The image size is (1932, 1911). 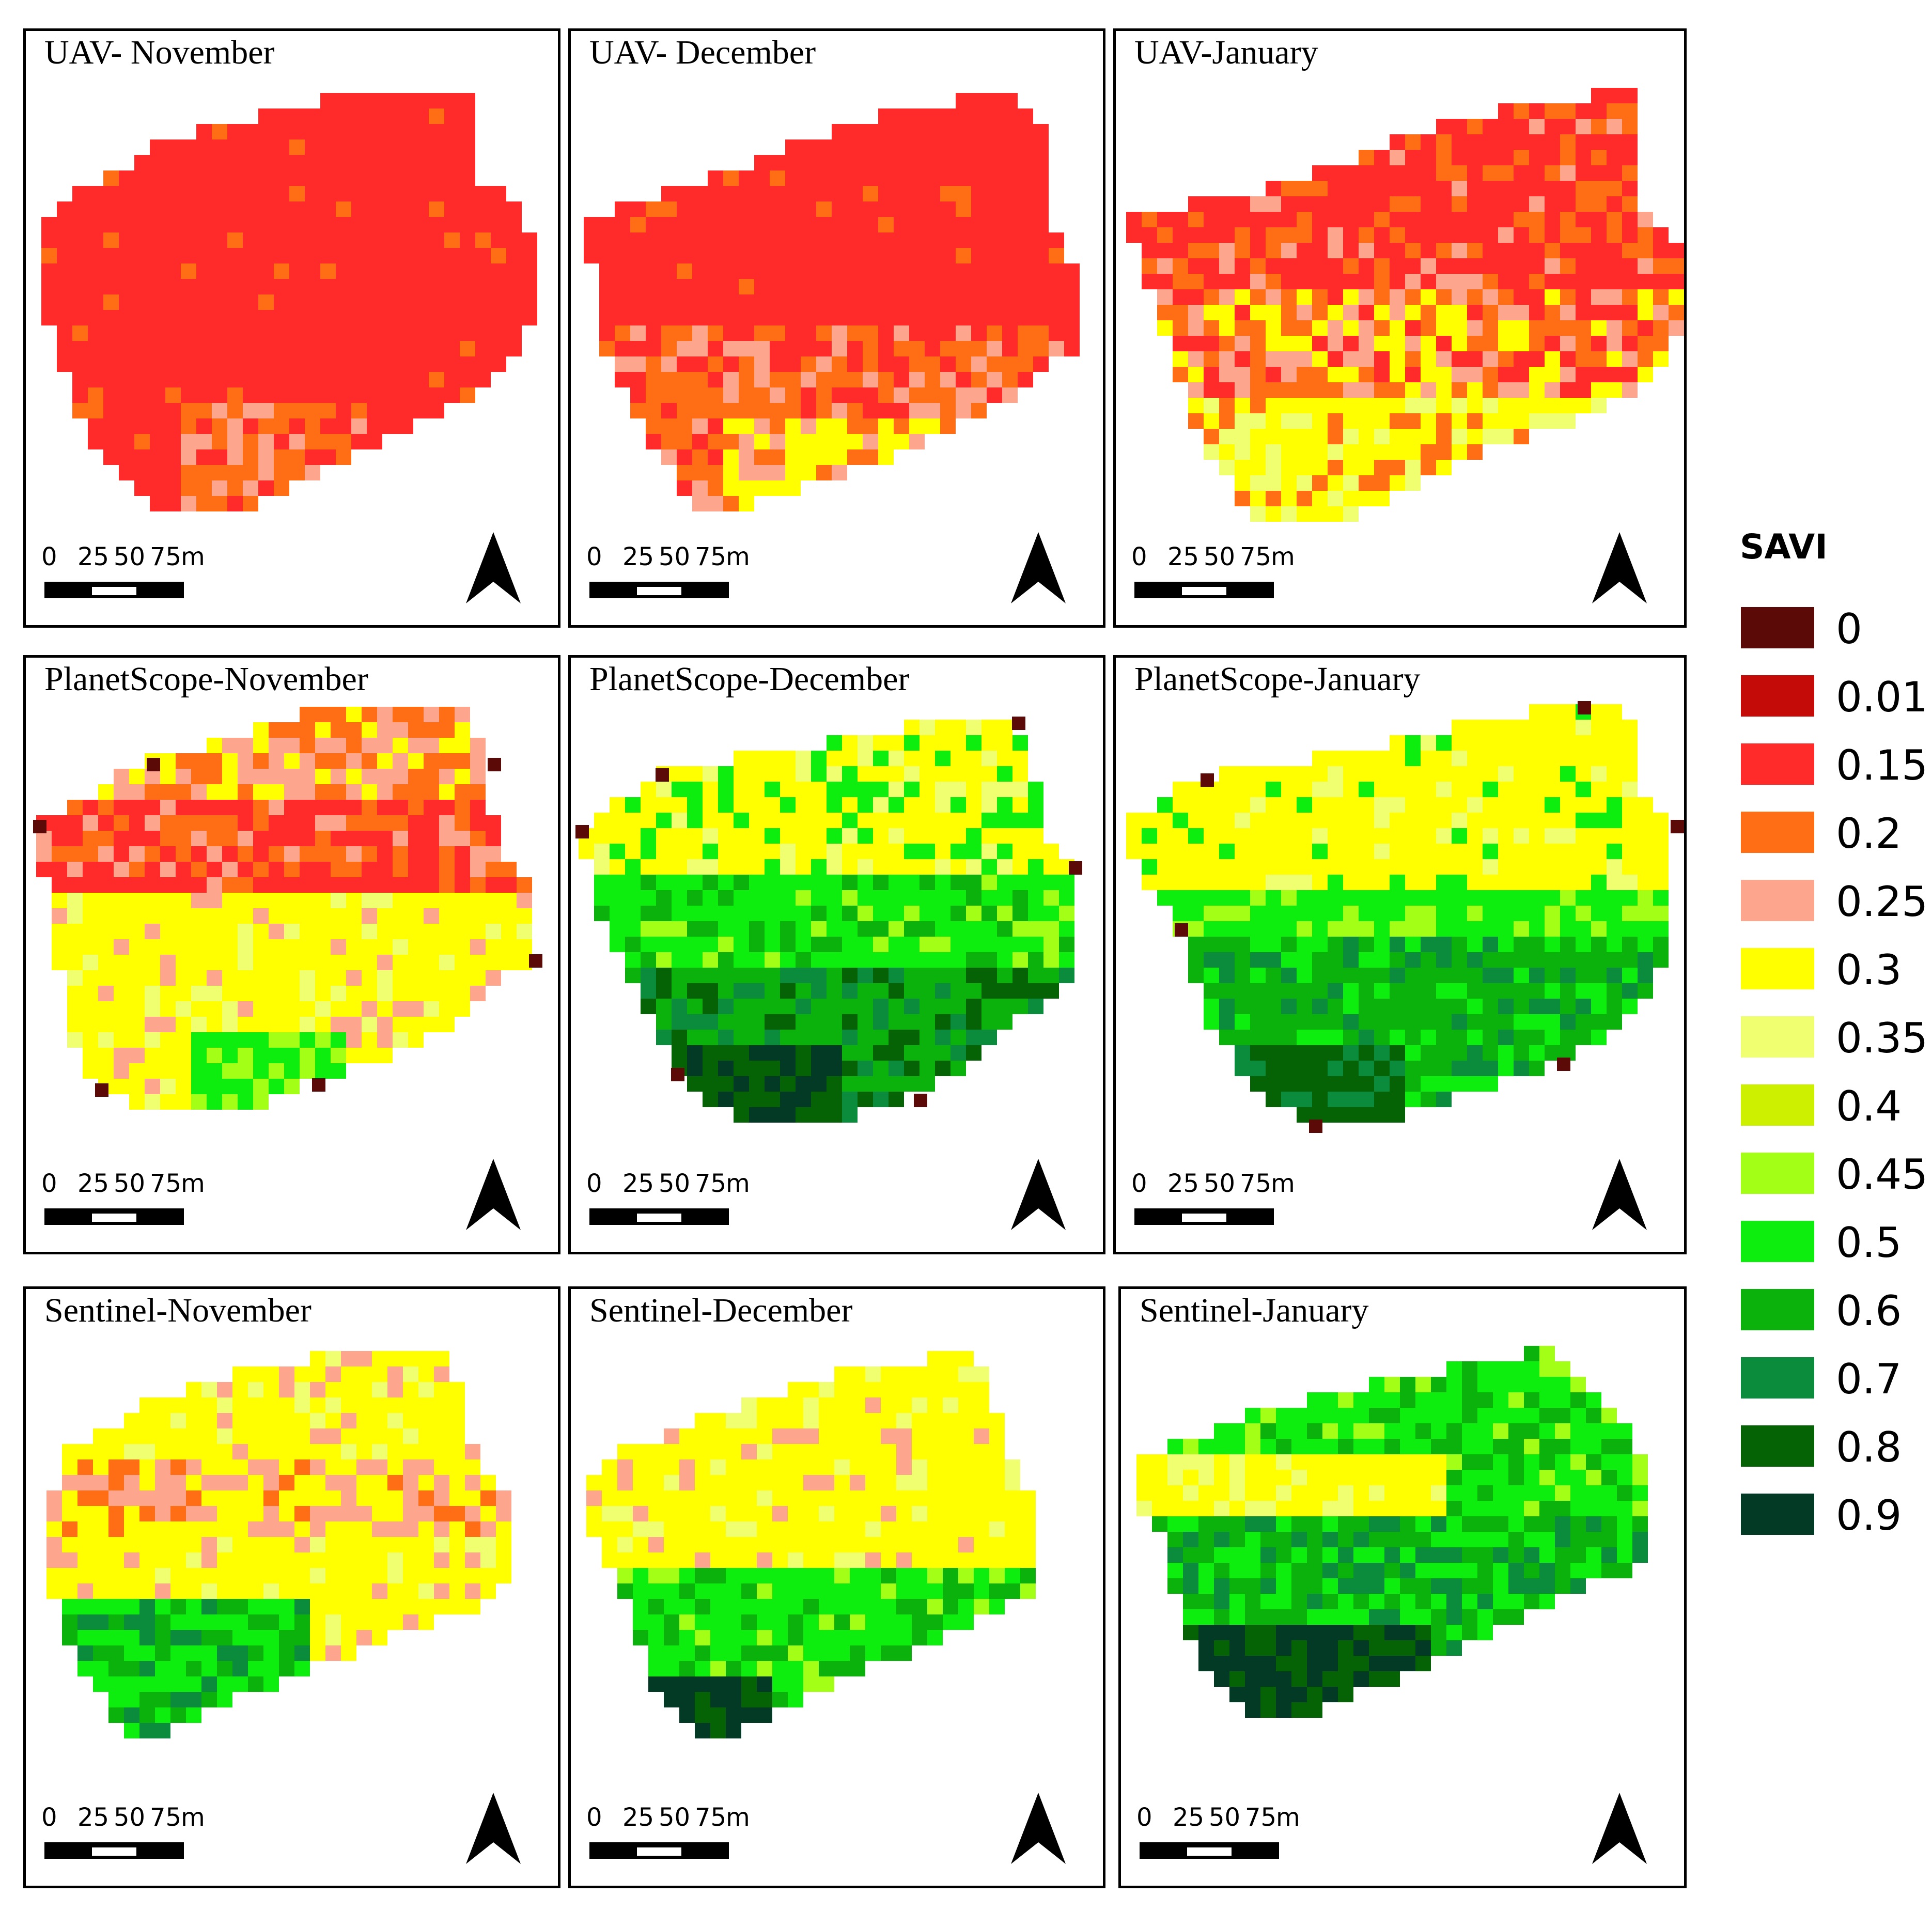 What do you see at coordinates (711, 556) in the screenshot?
I see `scale-tick-label: 75` at bounding box center [711, 556].